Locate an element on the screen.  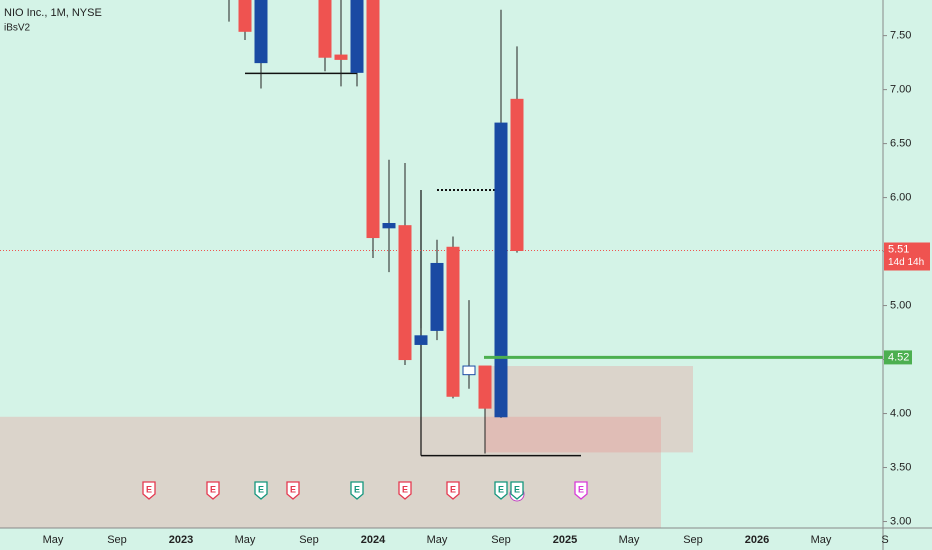
x-tick-label: 2024 is located at coordinates (373, 540).